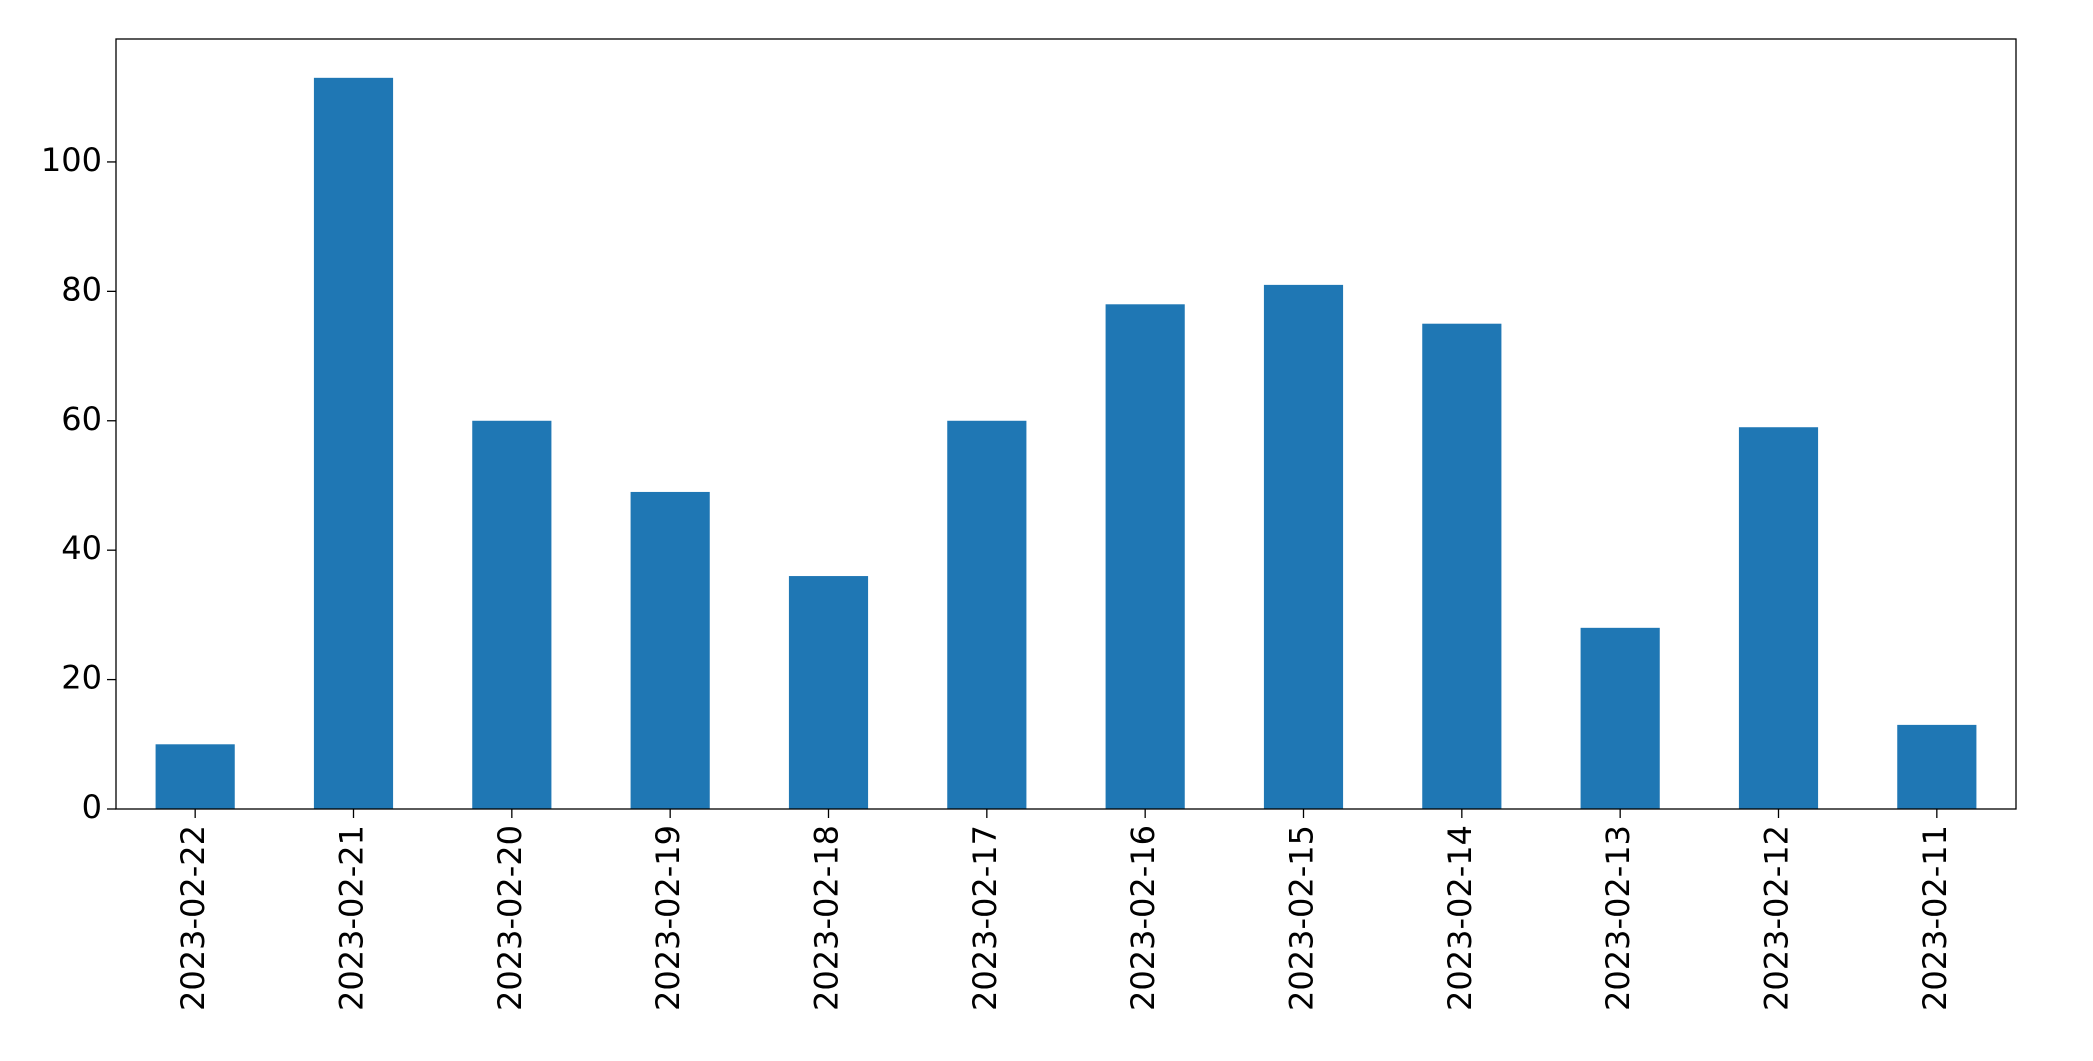 The image size is (2093, 1061). What do you see at coordinates (1143, 918) in the screenshot?
I see `x-tick-label: 2023-02-16` at bounding box center [1143, 918].